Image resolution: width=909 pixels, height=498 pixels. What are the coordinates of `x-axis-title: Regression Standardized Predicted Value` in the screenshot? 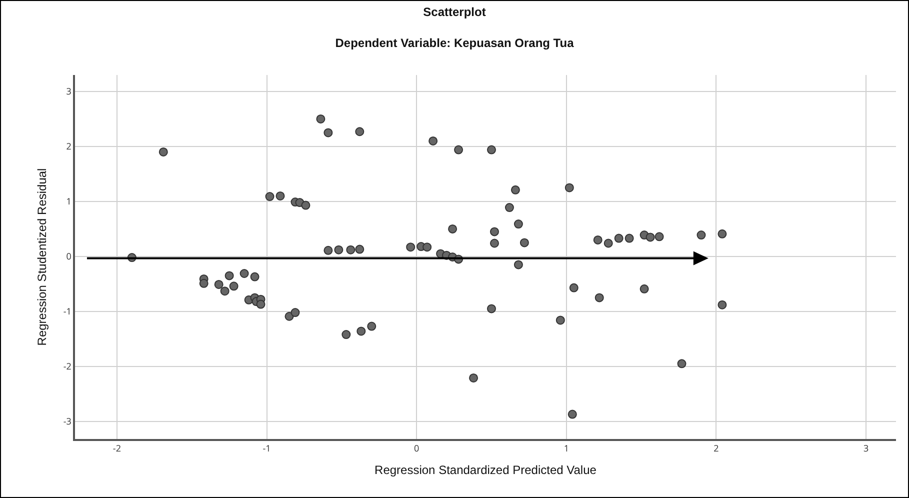 It's located at (485, 469).